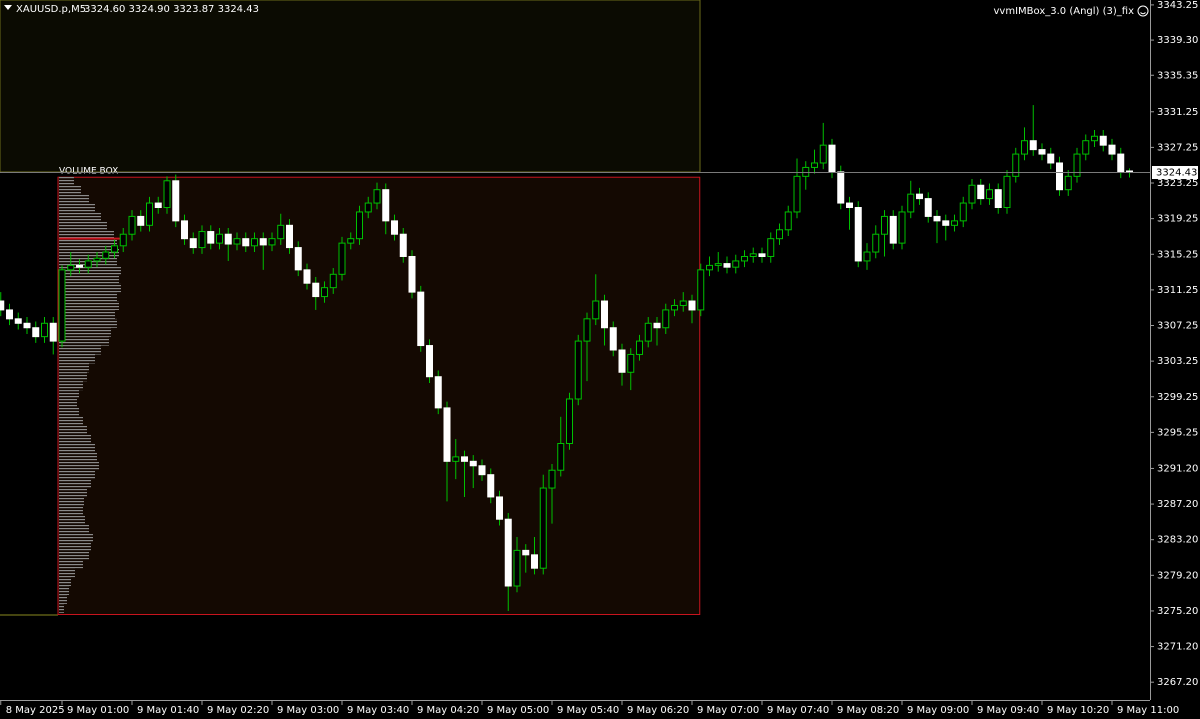 The image size is (1200, 719). Describe the element at coordinates (1177, 611) in the screenshot. I see `y-tick-label: 3275.20` at that location.